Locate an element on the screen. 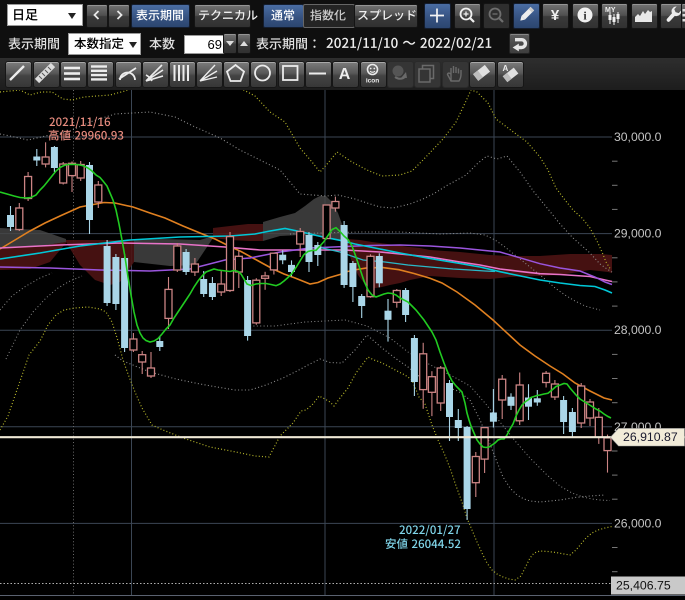 Image resolution: width=685 pixels, height=600 pixels. svg-text: 28,000.0 is located at coordinates (638, 330).